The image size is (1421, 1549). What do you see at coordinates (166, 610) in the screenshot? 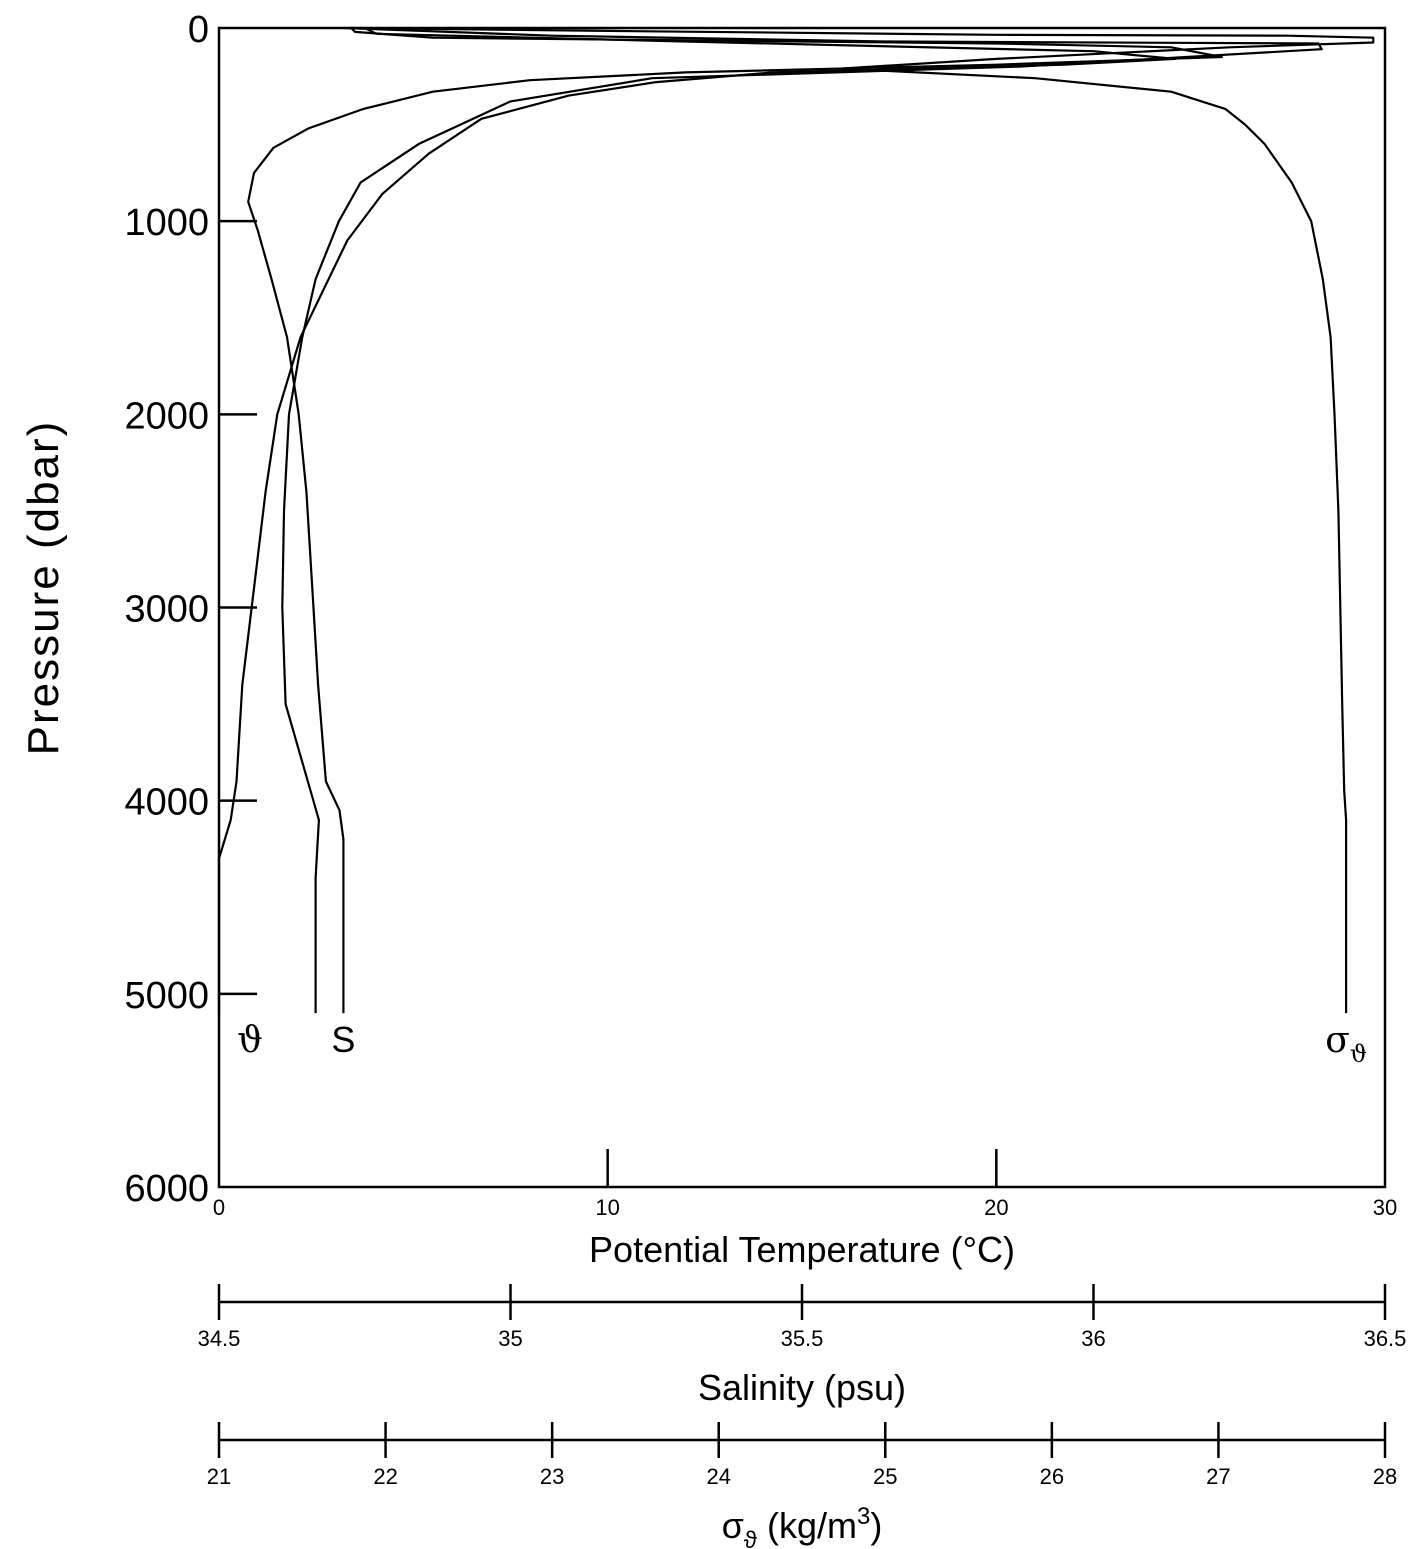
I see `y-tick-label: 3000` at bounding box center [166, 610].